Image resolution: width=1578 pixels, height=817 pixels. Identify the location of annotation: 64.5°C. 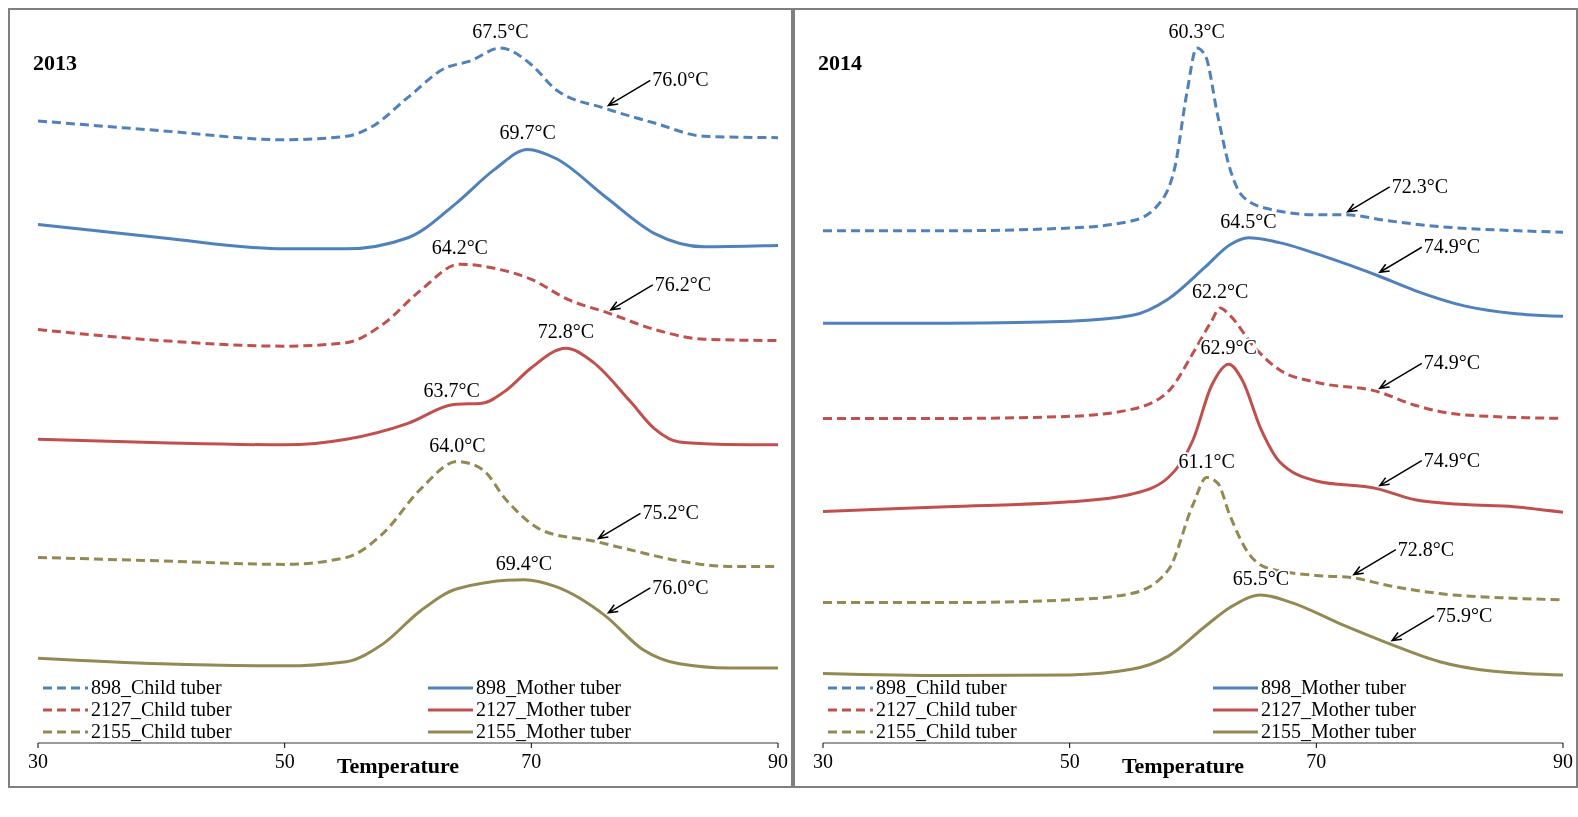
(1248, 220).